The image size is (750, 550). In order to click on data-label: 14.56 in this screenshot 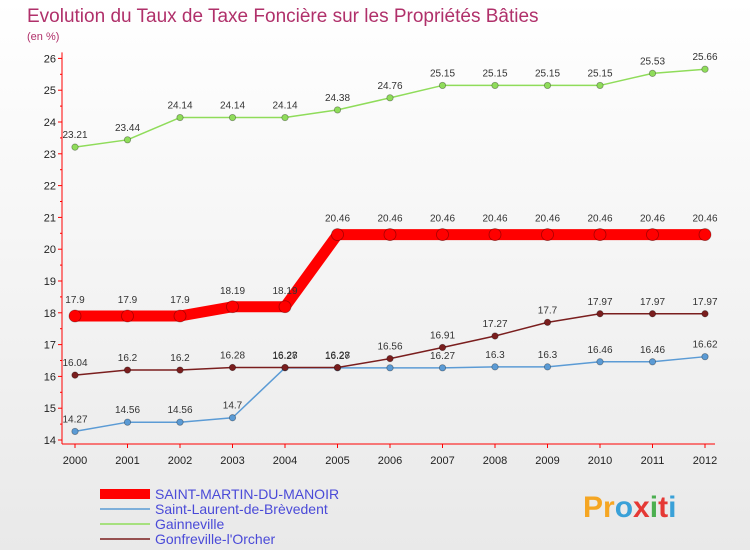, I will do `click(179, 410)`.